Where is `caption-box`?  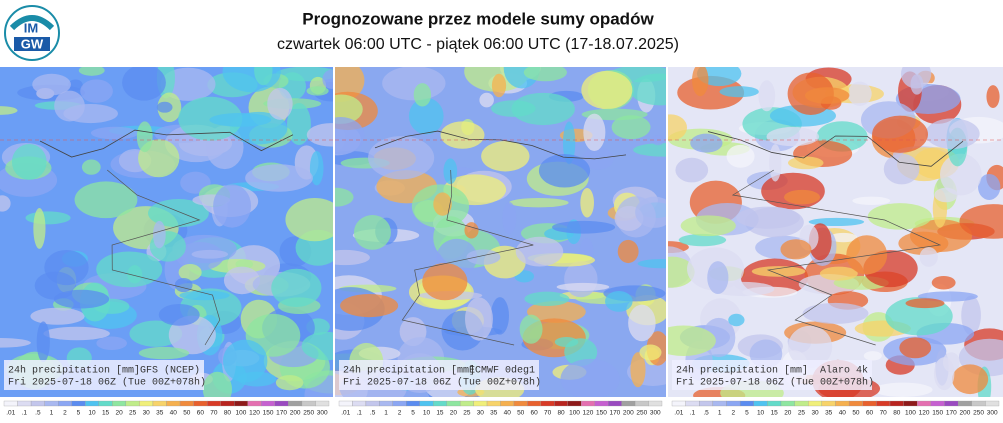
caption-box is located at coordinates (439, 375).